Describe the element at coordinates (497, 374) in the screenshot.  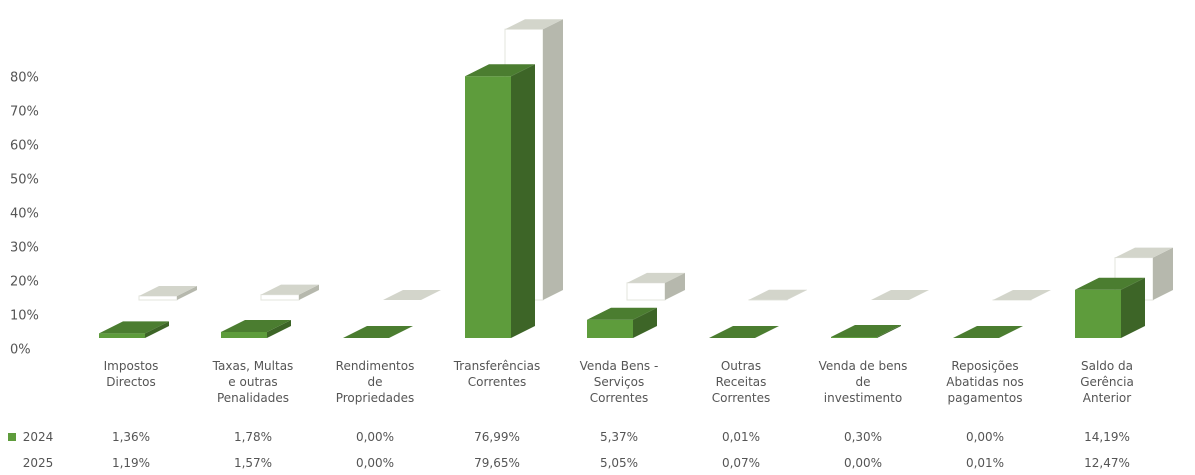
I see `category-label: Transferências Correntes` at that location.